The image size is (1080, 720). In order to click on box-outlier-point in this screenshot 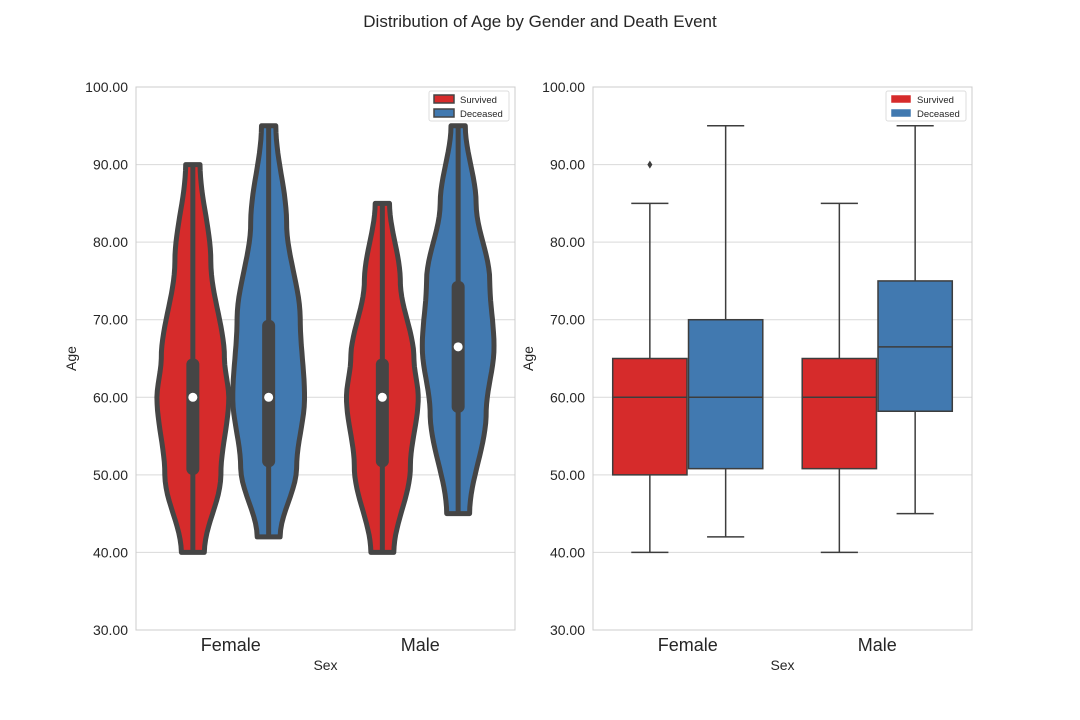, I will do `click(650, 164)`.